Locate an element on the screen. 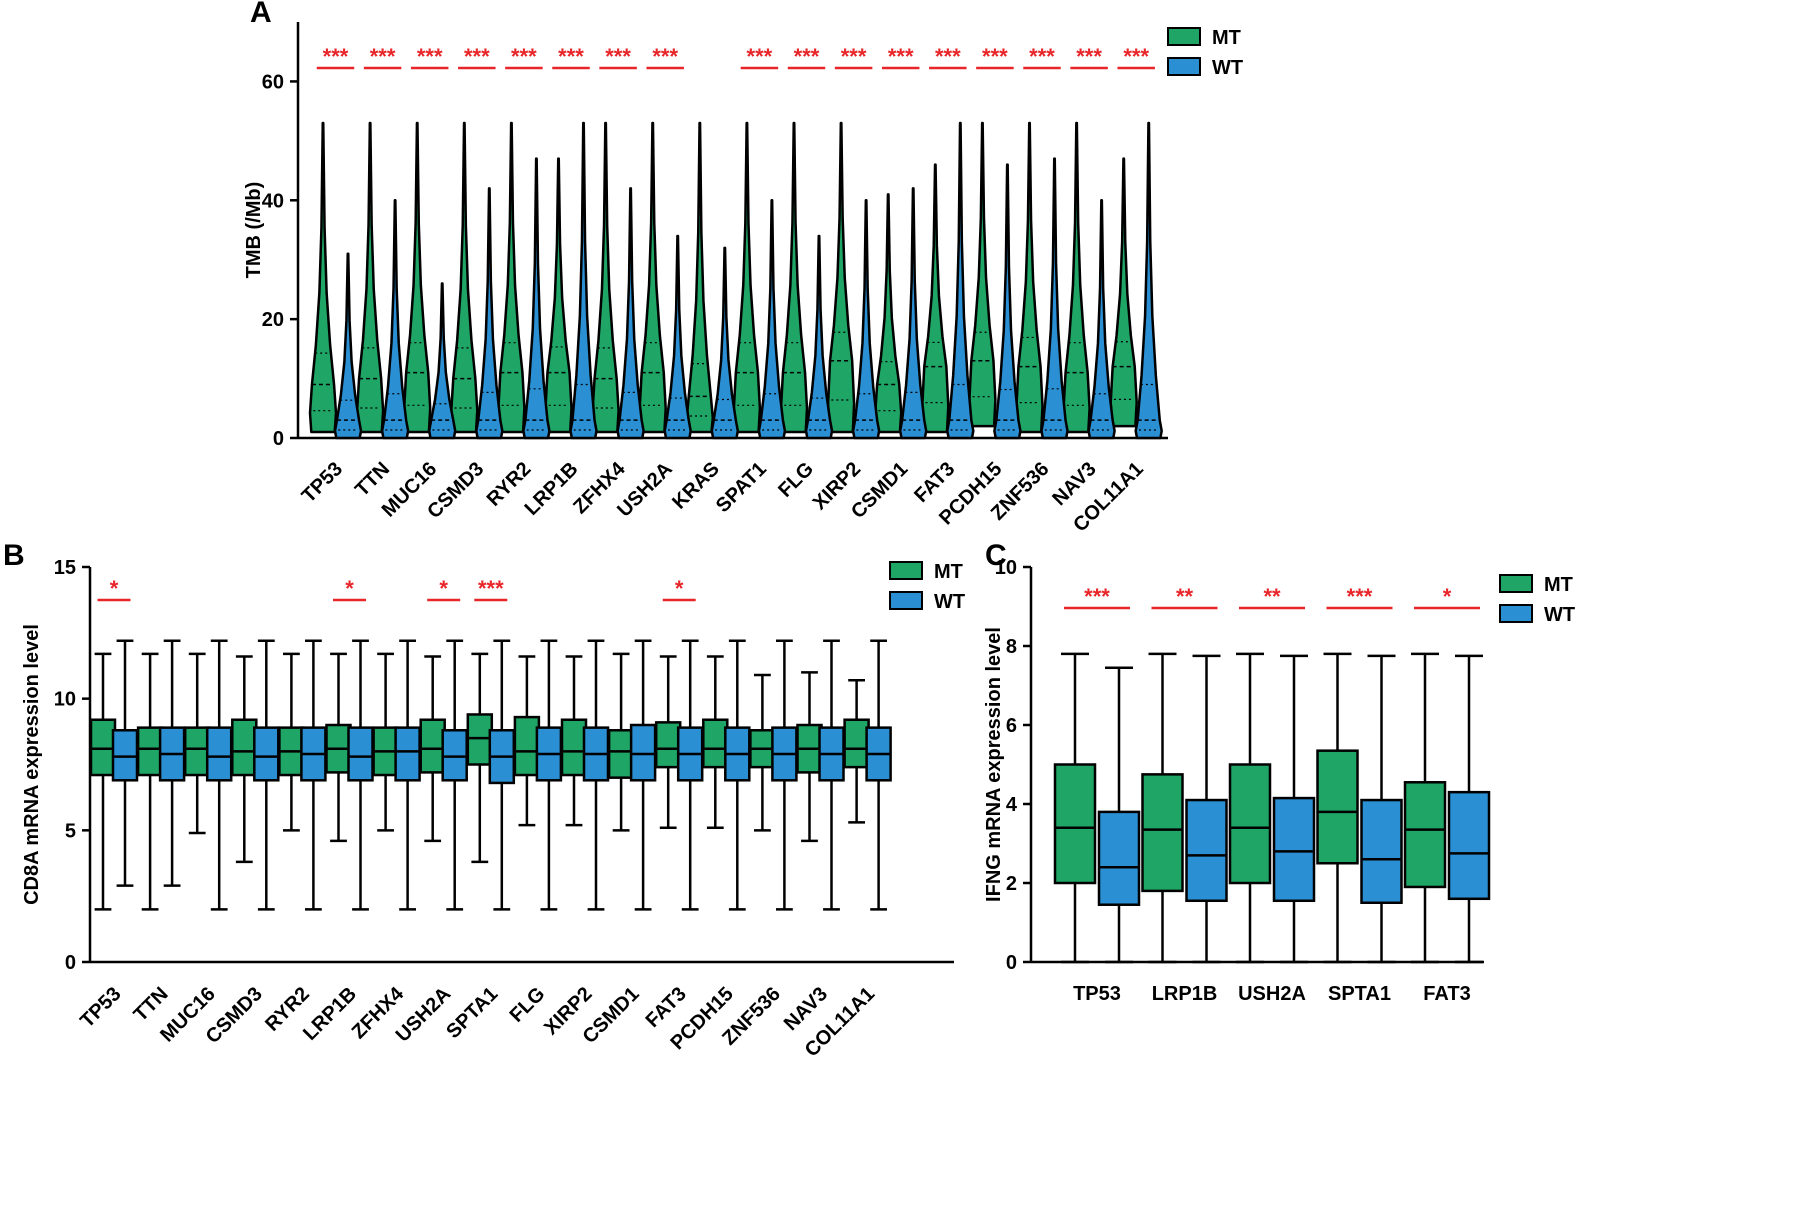  panel-c-category-label: LRP1B is located at coordinates (1185, 994).